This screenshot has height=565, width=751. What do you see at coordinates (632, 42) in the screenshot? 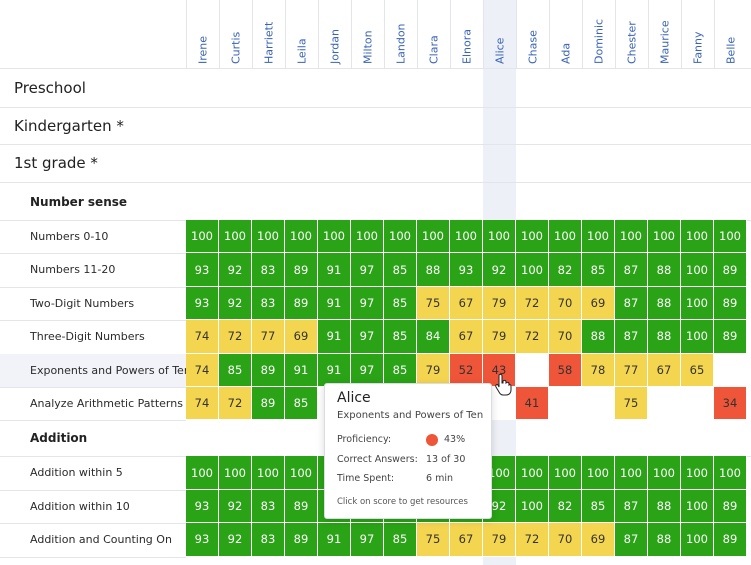
I see `student-name: Chester` at bounding box center [632, 42].